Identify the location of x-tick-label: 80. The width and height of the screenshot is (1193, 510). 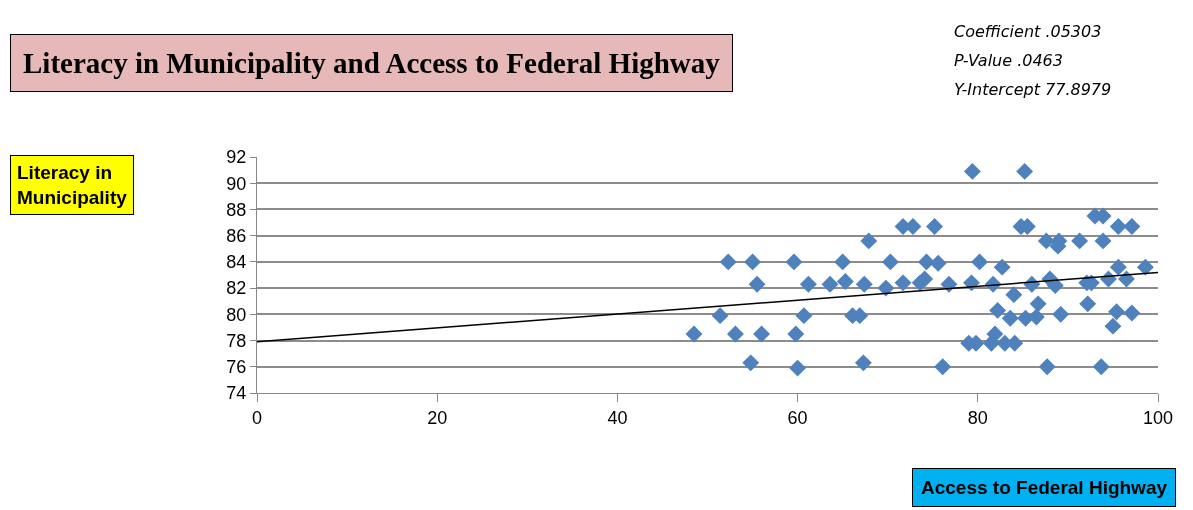
(977, 417).